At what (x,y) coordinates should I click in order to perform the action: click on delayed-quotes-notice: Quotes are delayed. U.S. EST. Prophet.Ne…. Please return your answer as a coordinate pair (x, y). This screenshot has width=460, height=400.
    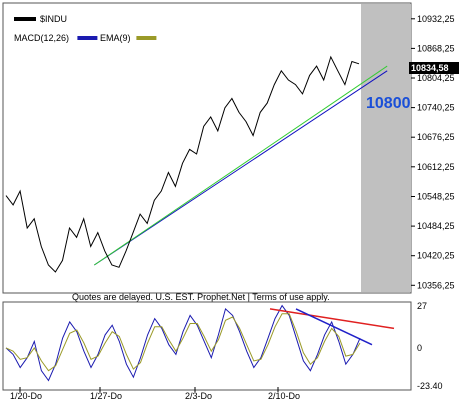
    Looking at the image, I should click on (201, 297).